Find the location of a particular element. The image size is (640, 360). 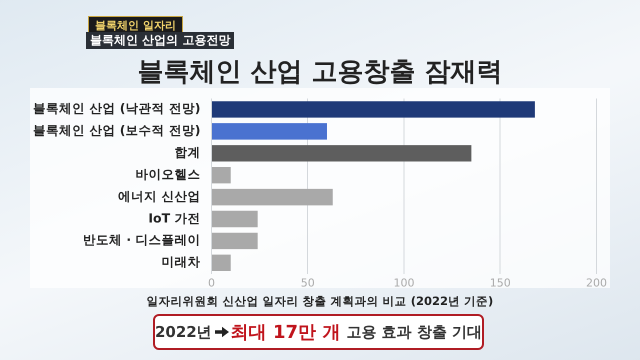

y-tick-label: 블록체인 산업 (보수적 전망) is located at coordinates (116, 130).